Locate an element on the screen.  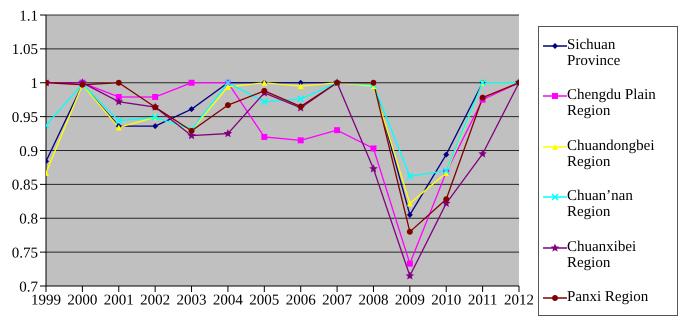
y-tick-label: 0.95 is located at coordinates (25, 118).